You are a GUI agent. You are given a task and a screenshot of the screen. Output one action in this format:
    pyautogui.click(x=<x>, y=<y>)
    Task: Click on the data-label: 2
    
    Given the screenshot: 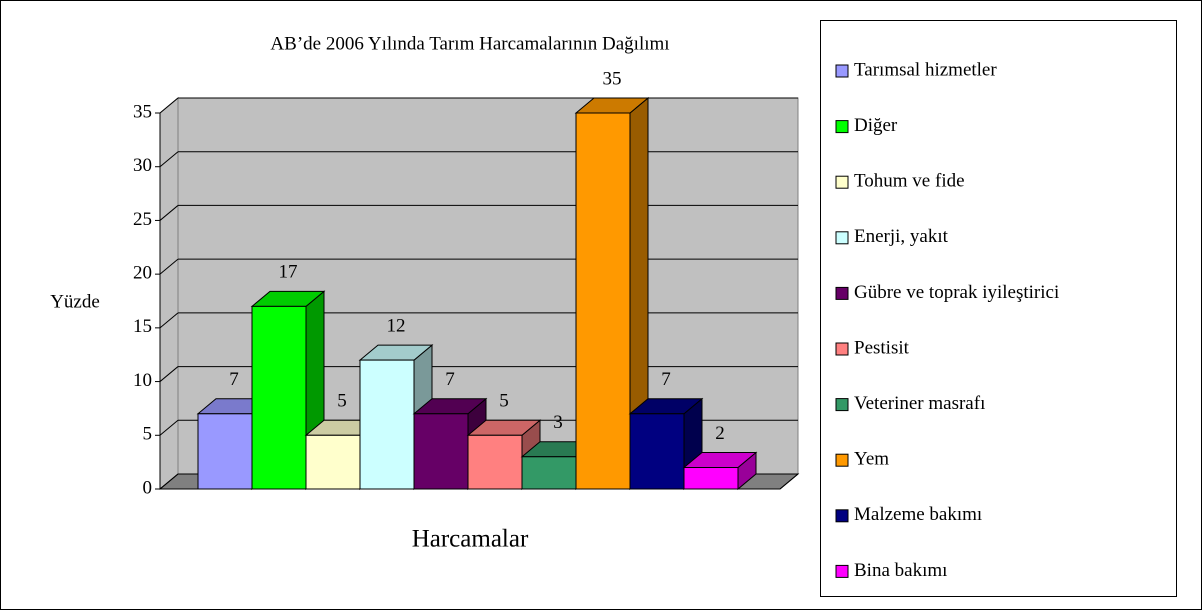 What is the action you would take?
    pyautogui.click(x=720, y=433)
    